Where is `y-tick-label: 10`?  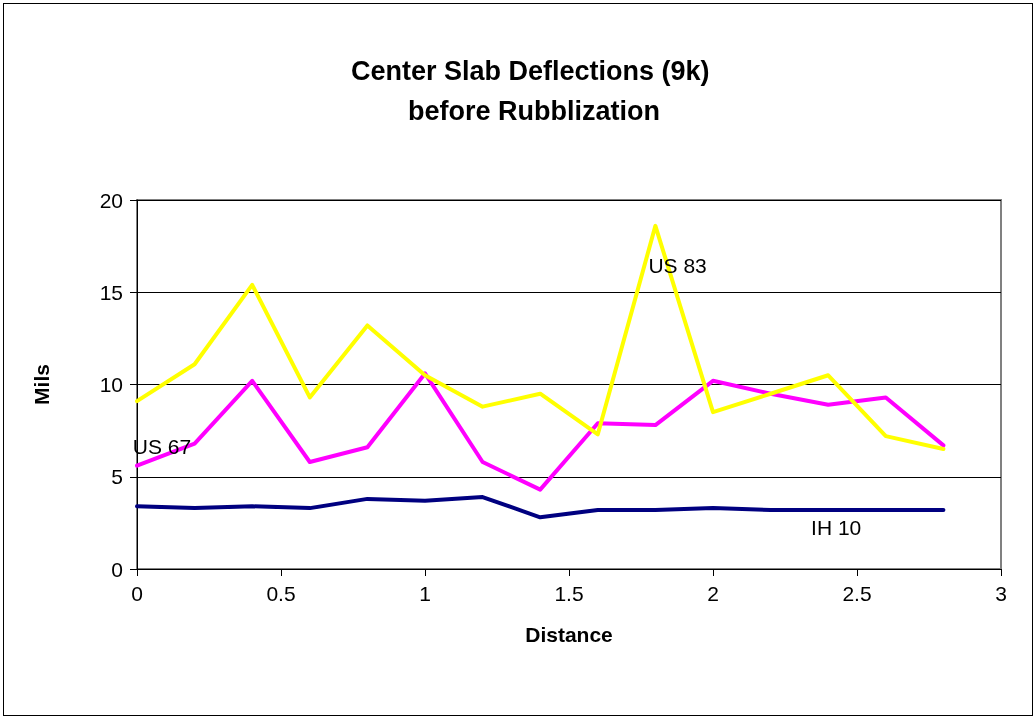
y-tick-label: 10 is located at coordinates (111, 384).